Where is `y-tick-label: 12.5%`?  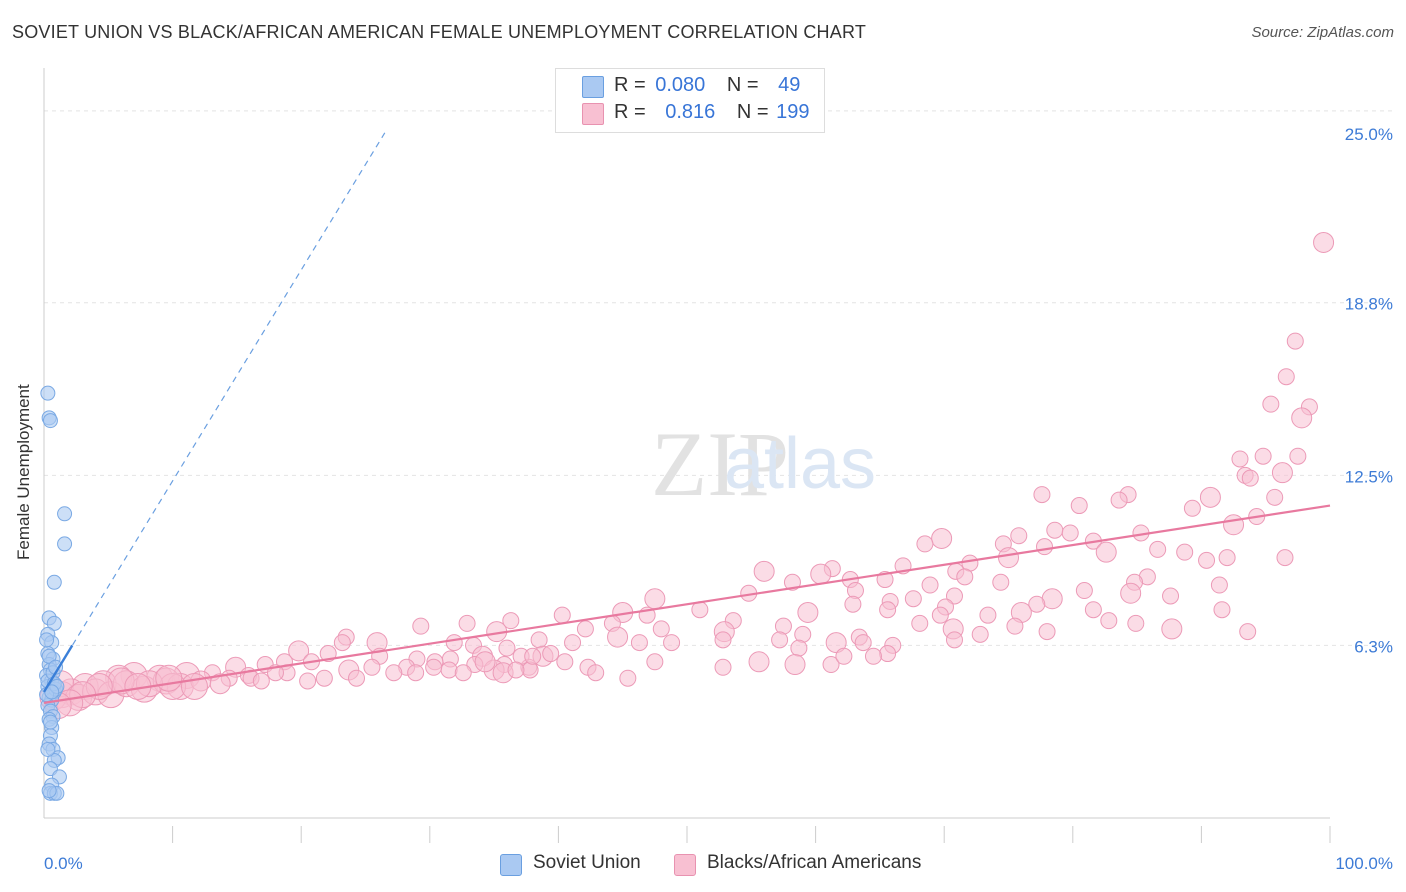 y-tick-label: 12.5% is located at coordinates (1369, 476).